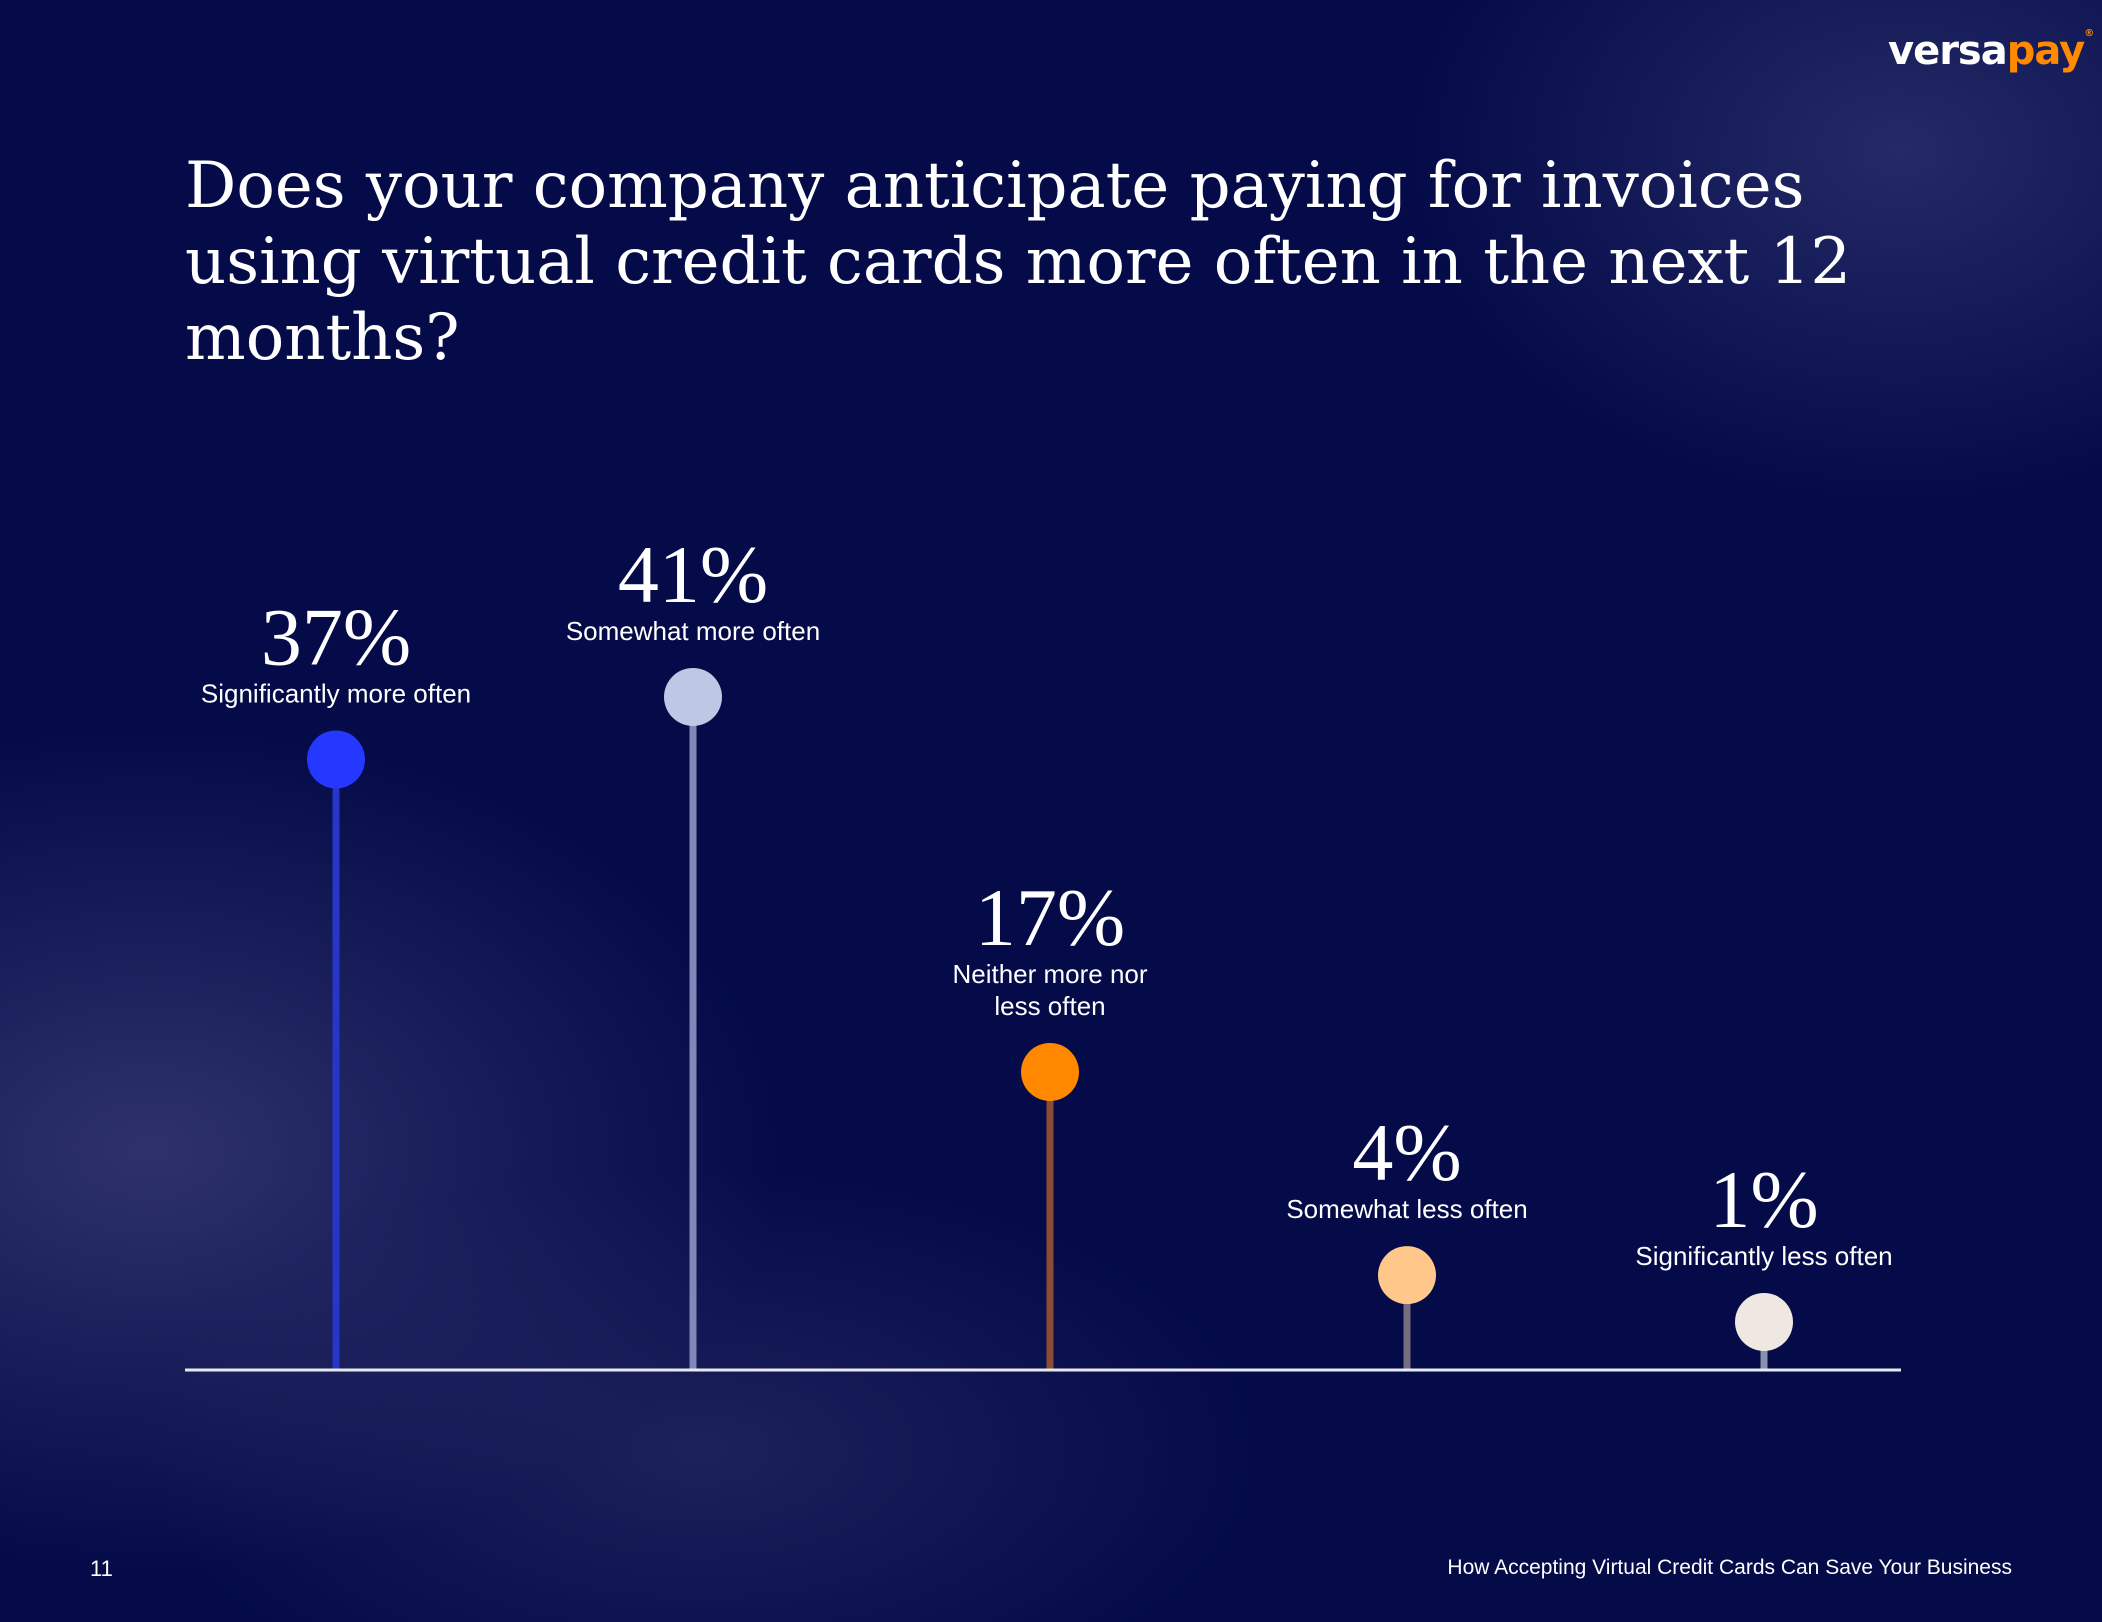  I want to click on logo-text: versa, so click(1948, 51).